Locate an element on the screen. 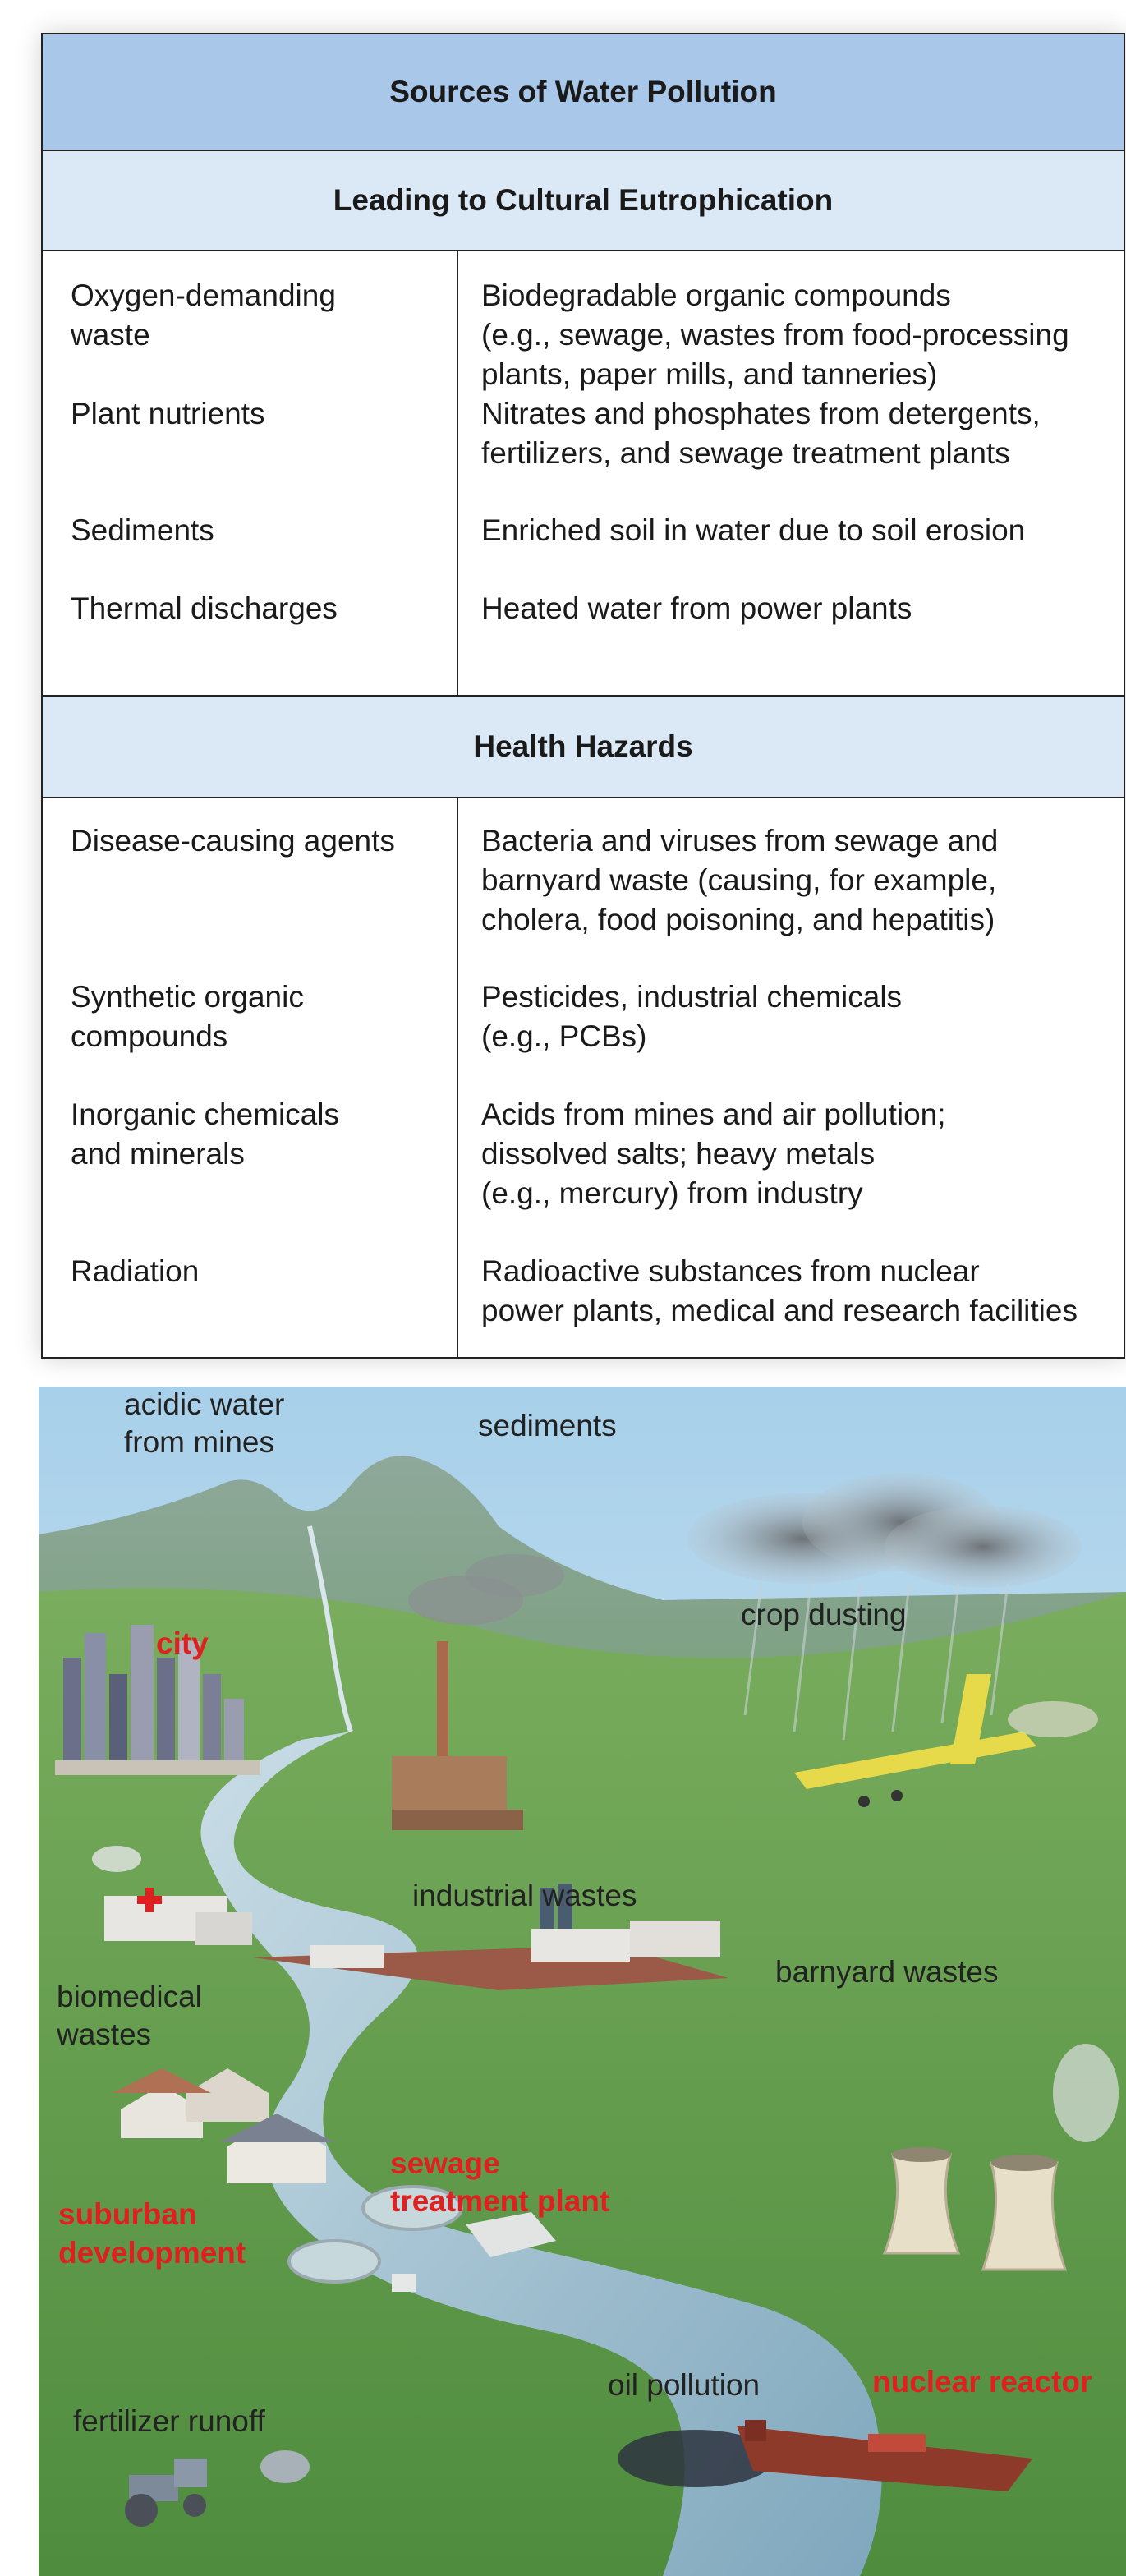 This screenshot has width=1126, height=2576. source-plant-nutrients: Plant nutrients is located at coordinates (168, 413).